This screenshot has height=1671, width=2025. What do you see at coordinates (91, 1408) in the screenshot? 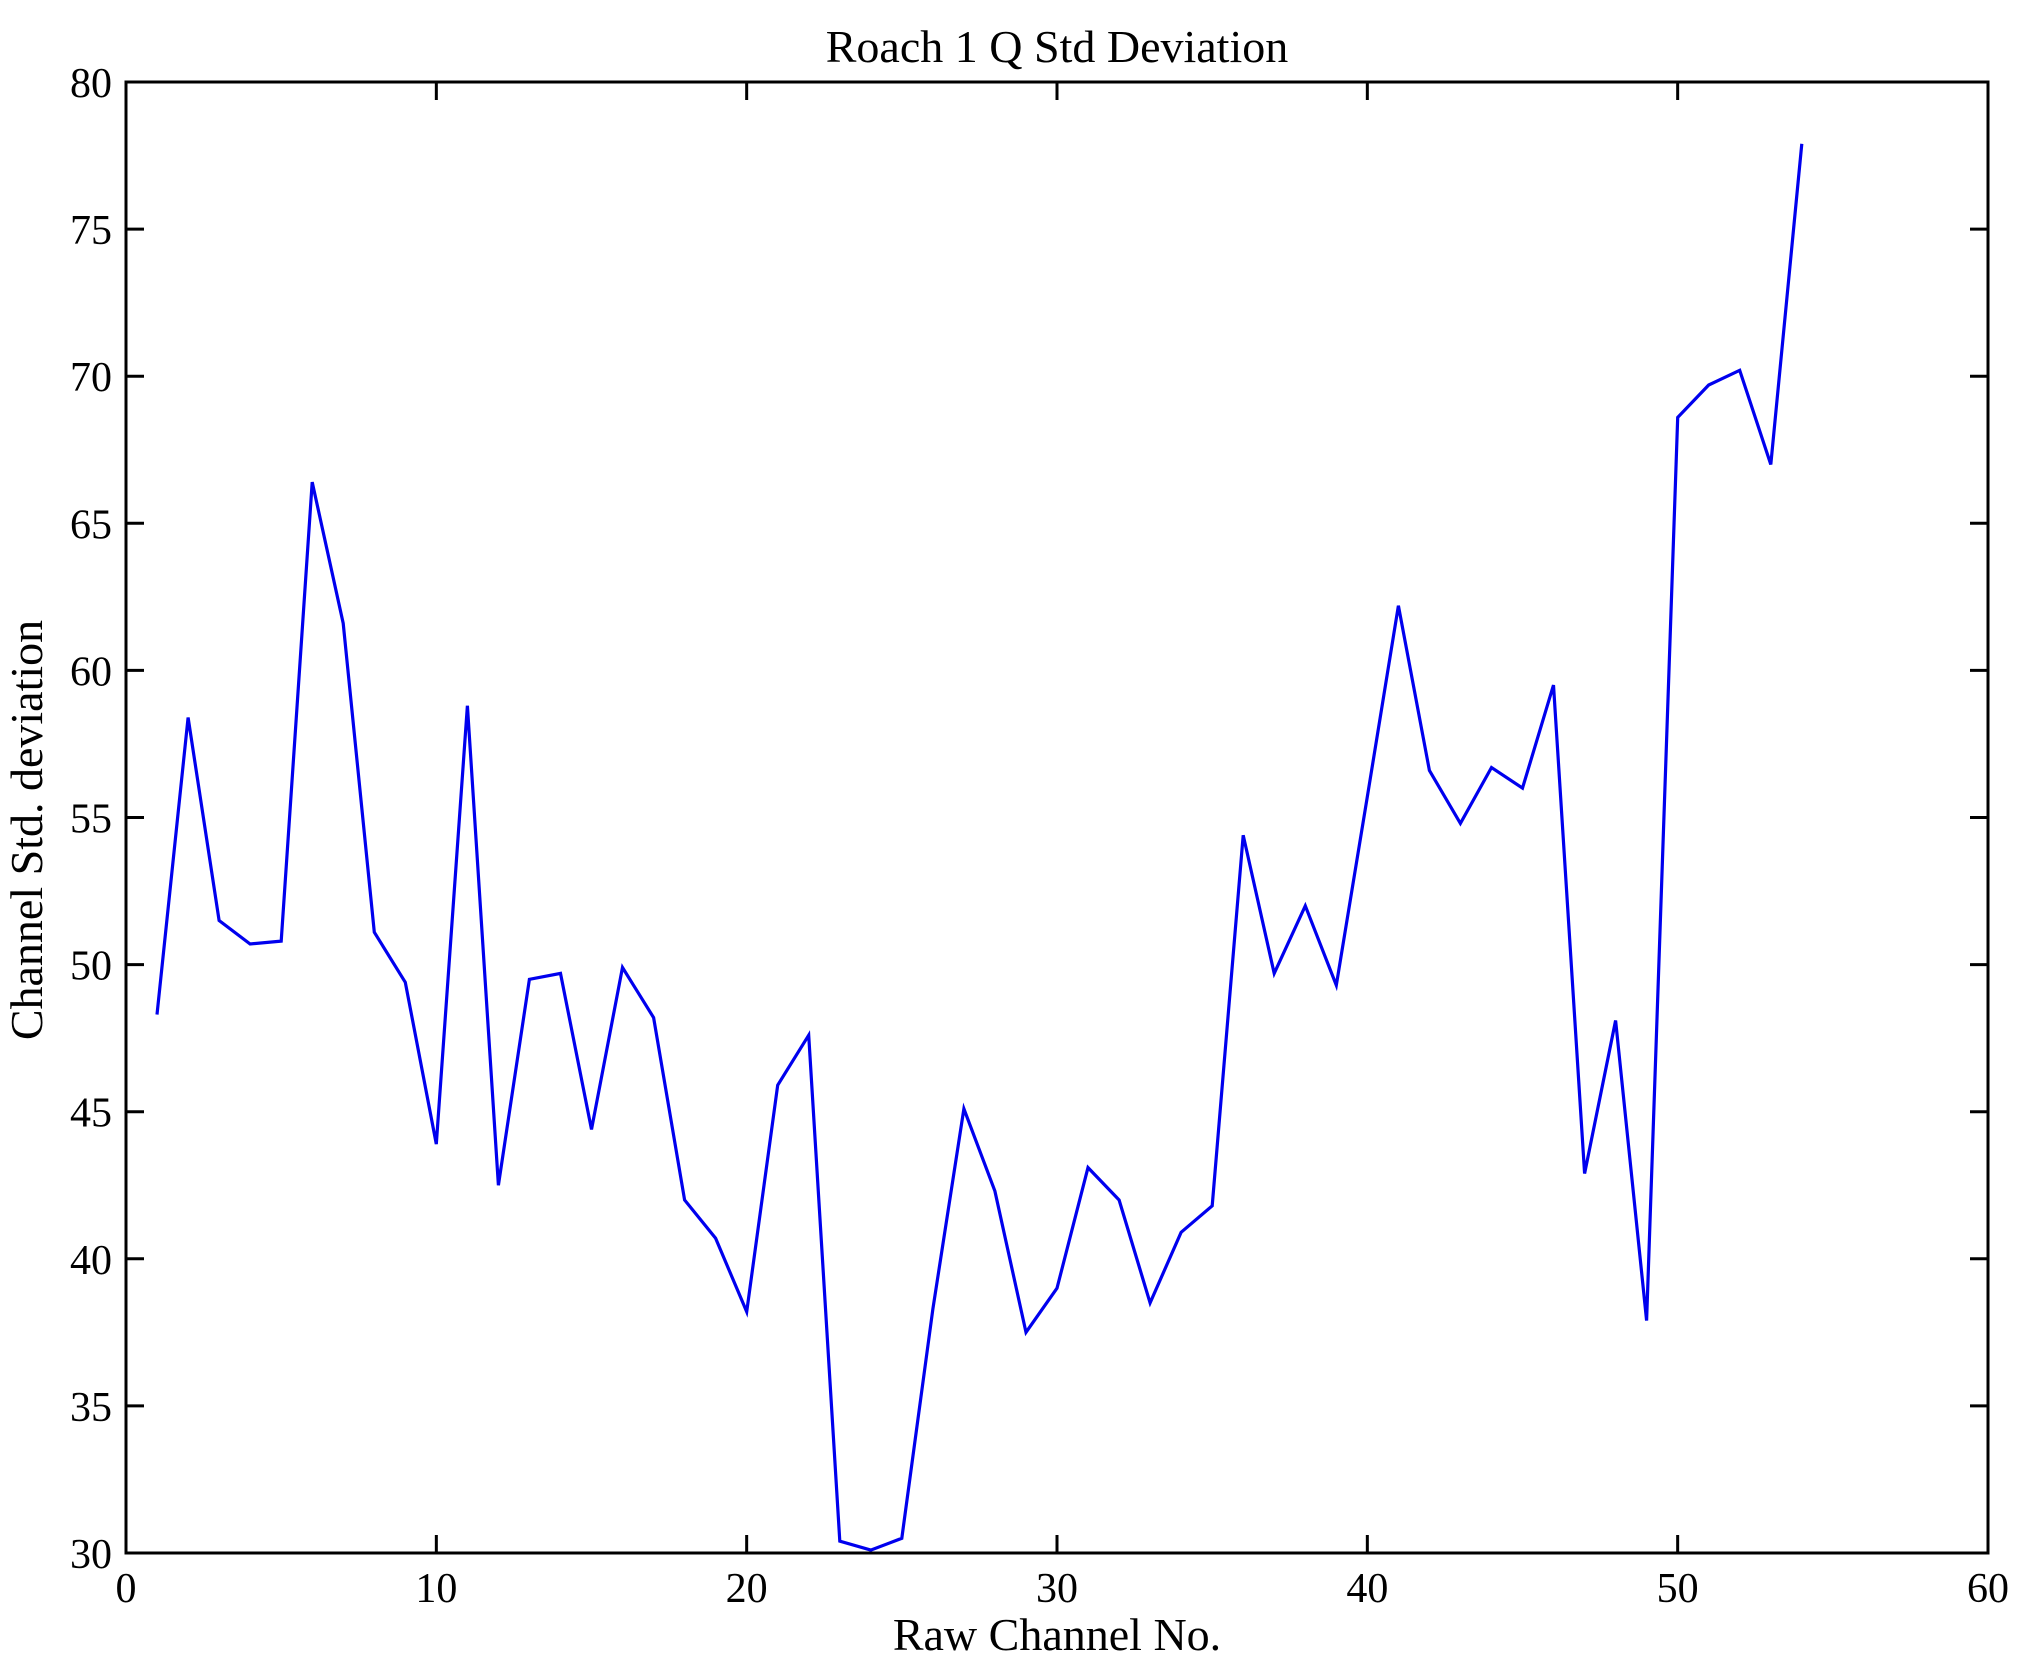
I see `y-tick-label: 35` at bounding box center [91, 1408].